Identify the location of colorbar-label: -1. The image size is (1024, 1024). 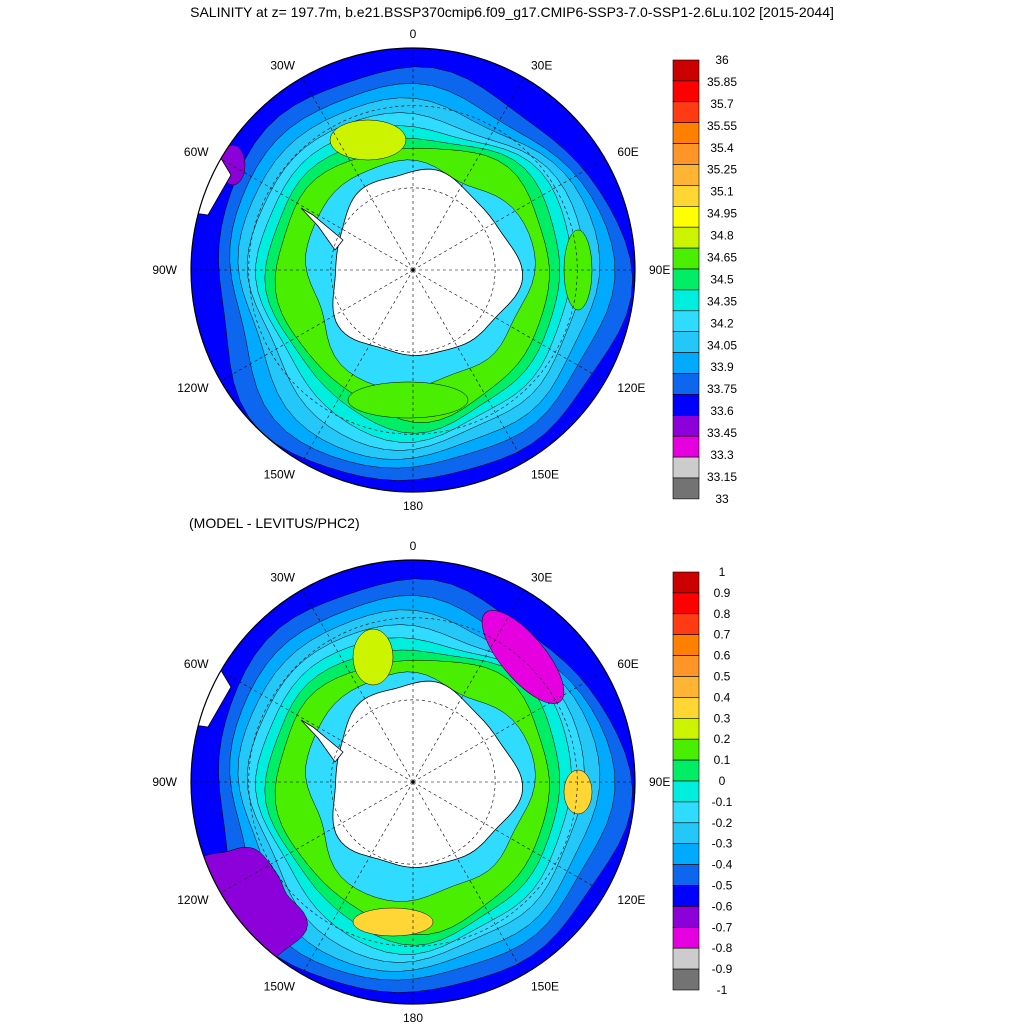
(722, 990).